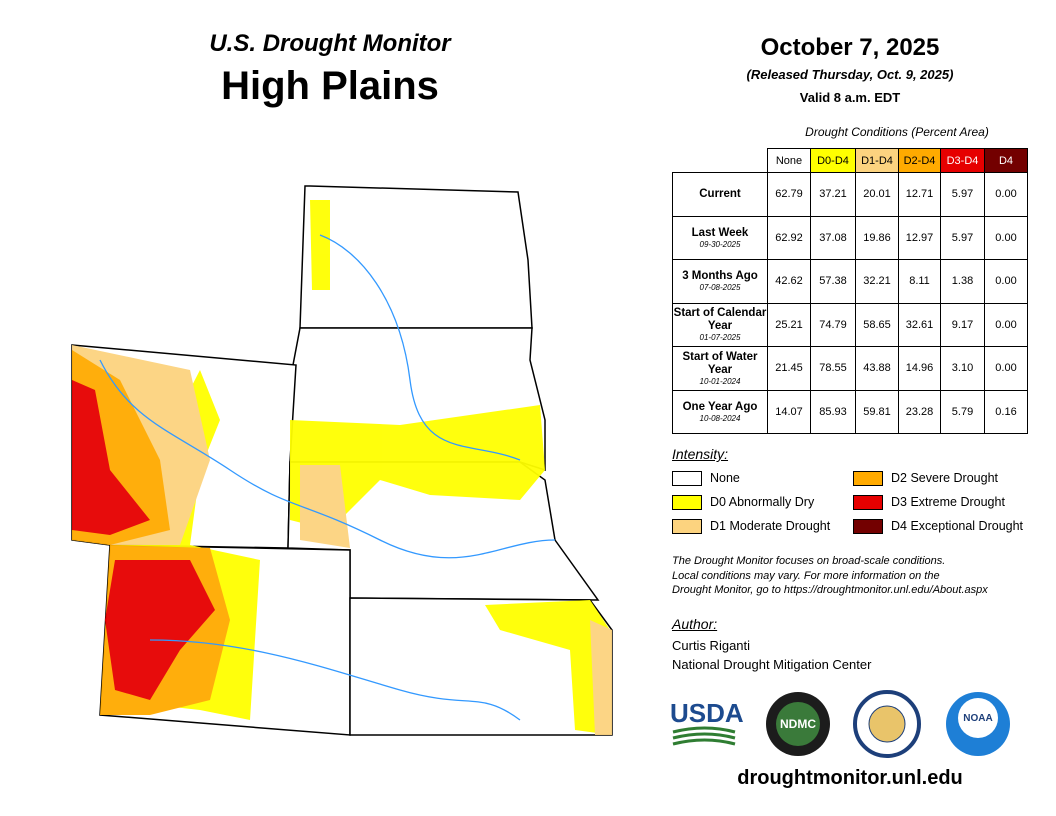 Image resolution: width=1056 pixels, height=816 pixels. What do you see at coordinates (877, 368) in the screenshot?
I see `table-cell: 43.88` at bounding box center [877, 368].